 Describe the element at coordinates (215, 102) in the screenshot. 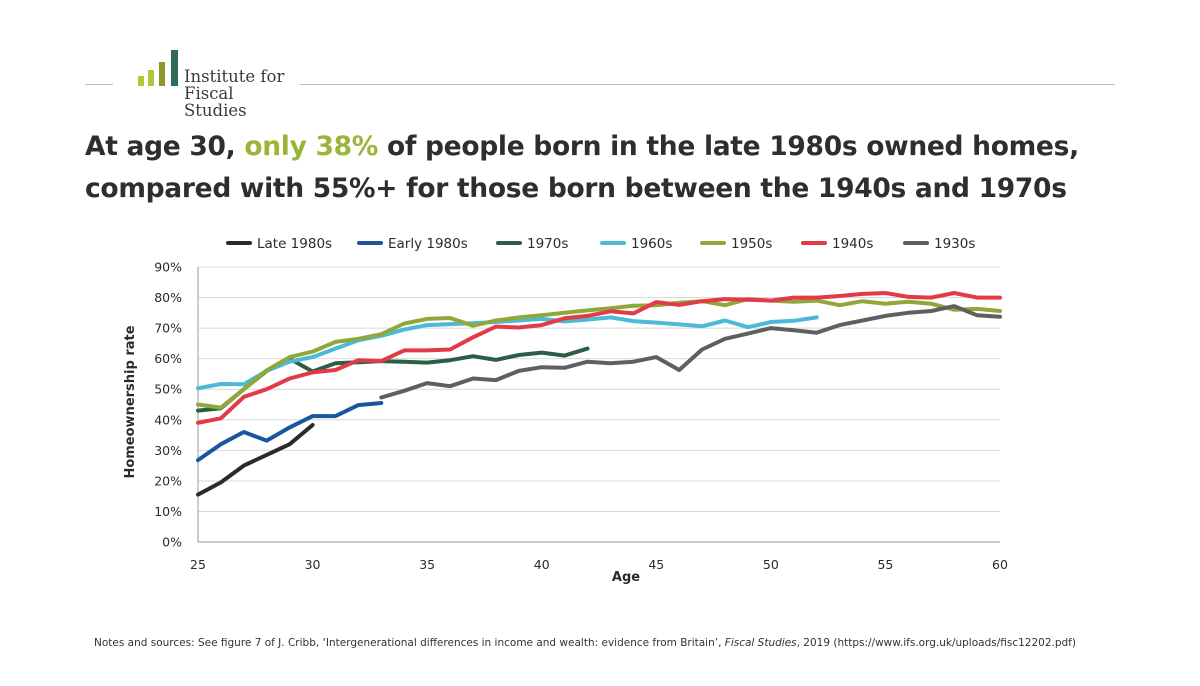

I see `logo-line-2: Fiscal Studies` at that location.